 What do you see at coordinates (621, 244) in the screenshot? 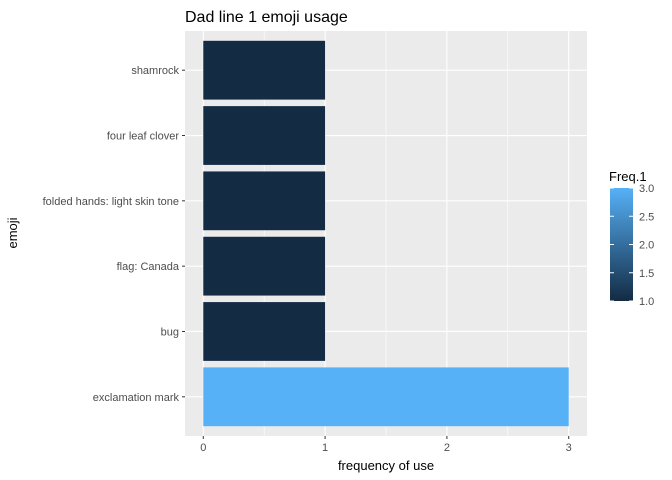
I see `legend-colorbar` at bounding box center [621, 244].